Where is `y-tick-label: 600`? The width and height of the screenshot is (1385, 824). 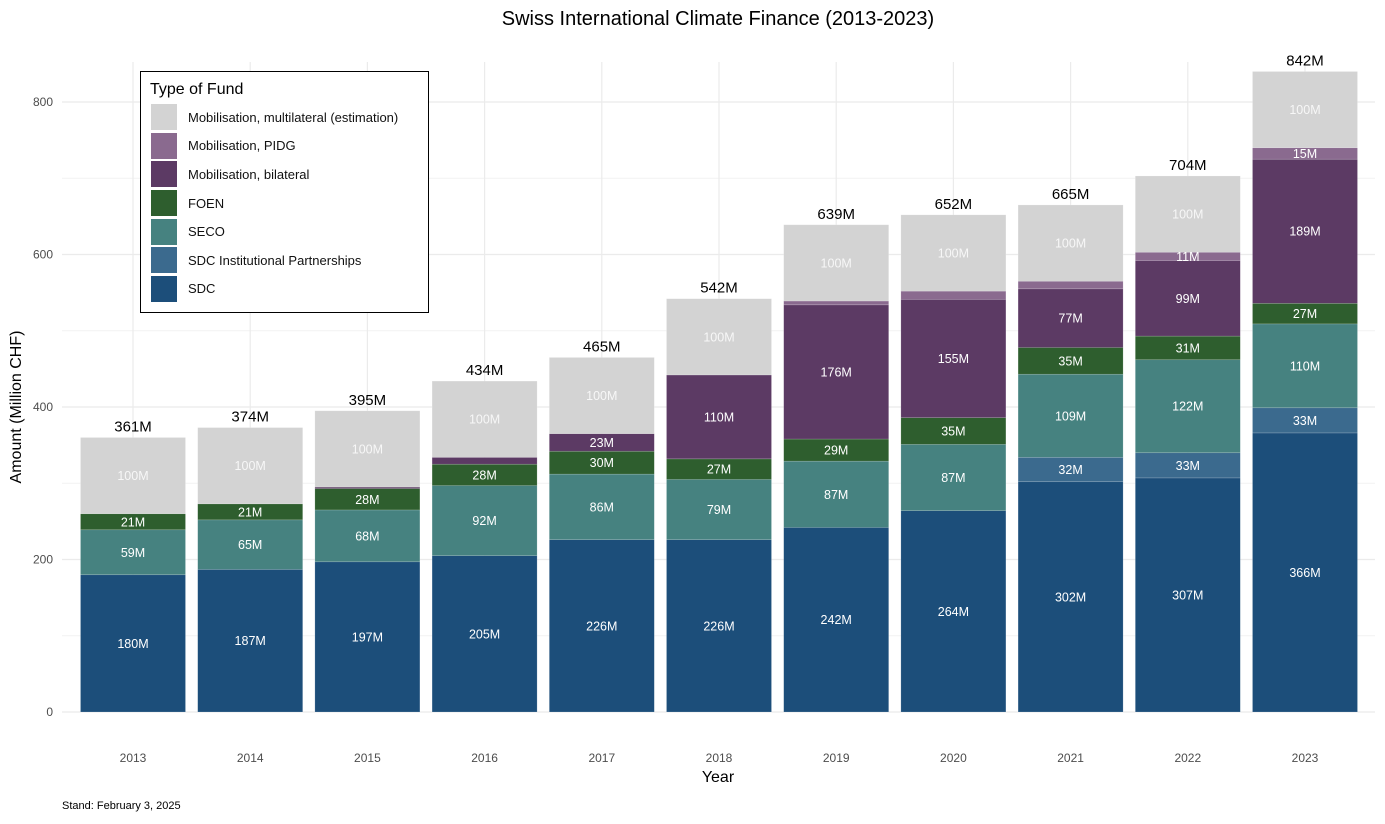 y-tick-label: 600 is located at coordinates (43, 255).